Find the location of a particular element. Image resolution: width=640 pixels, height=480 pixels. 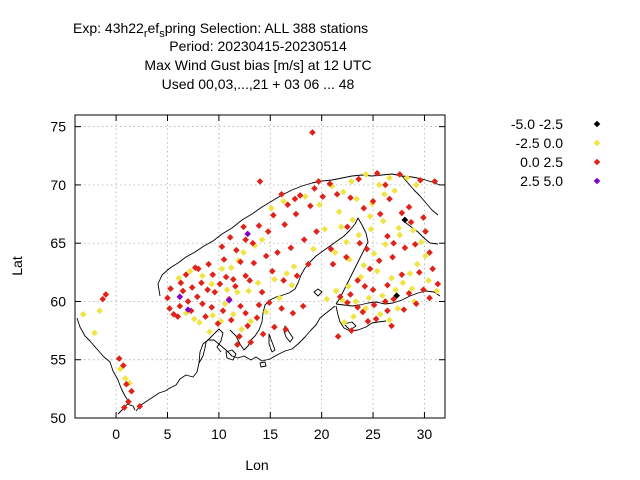

legend-marker is located at coordinates (597, 143).